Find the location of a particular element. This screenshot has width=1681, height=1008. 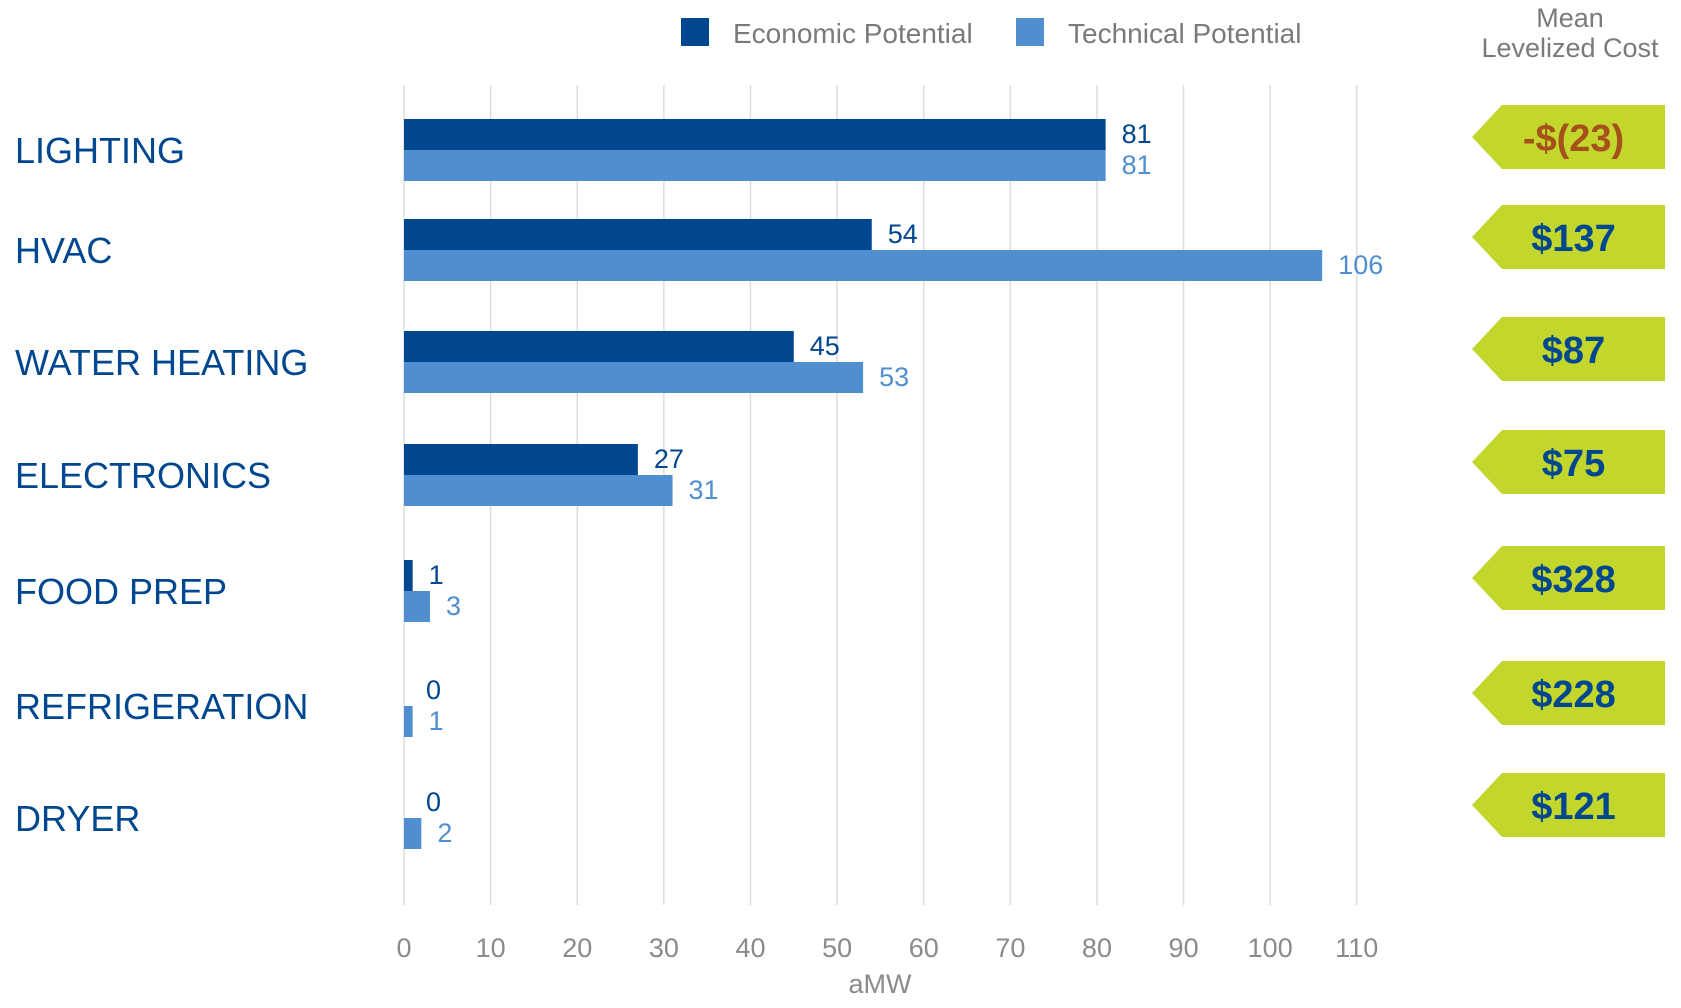

x-tick-label: 40 is located at coordinates (750, 948).